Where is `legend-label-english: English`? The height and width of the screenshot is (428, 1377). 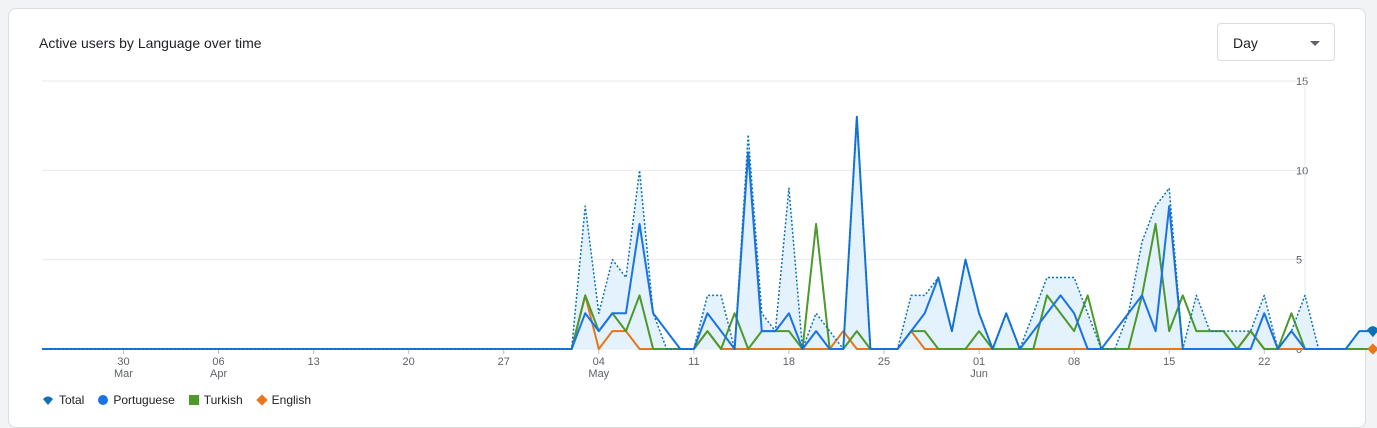
legend-label-english: English is located at coordinates (291, 400).